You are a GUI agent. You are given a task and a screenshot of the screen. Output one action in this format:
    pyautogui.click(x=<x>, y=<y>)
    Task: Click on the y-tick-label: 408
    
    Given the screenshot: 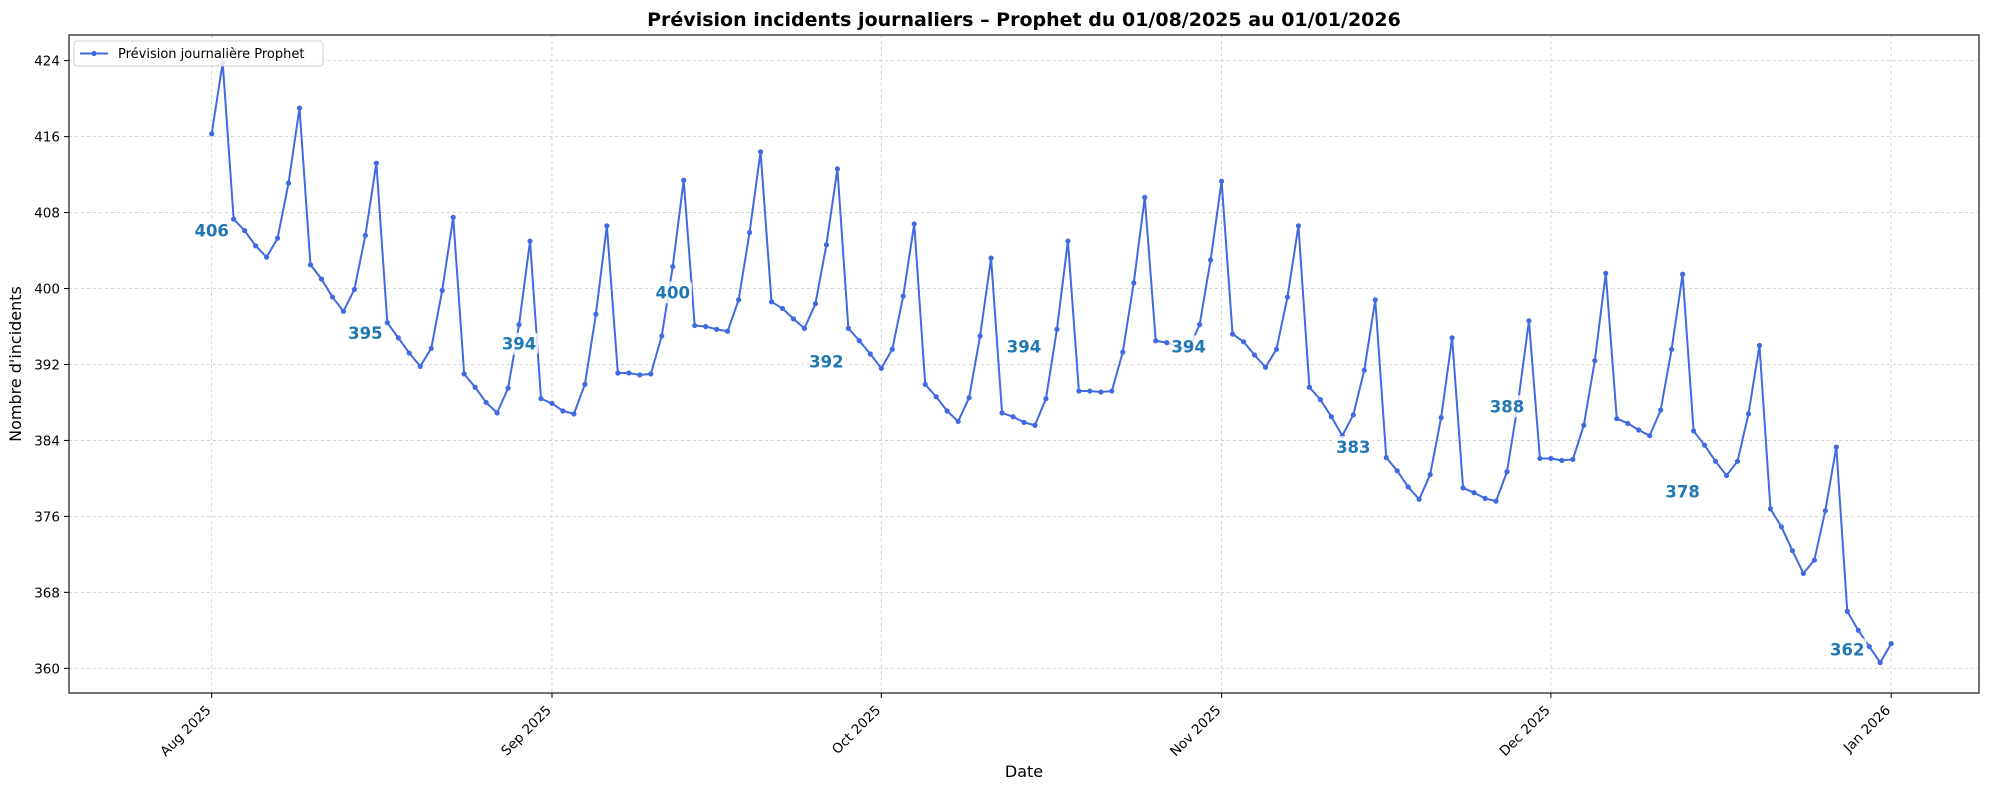 What is the action you would take?
    pyautogui.click(x=47, y=214)
    